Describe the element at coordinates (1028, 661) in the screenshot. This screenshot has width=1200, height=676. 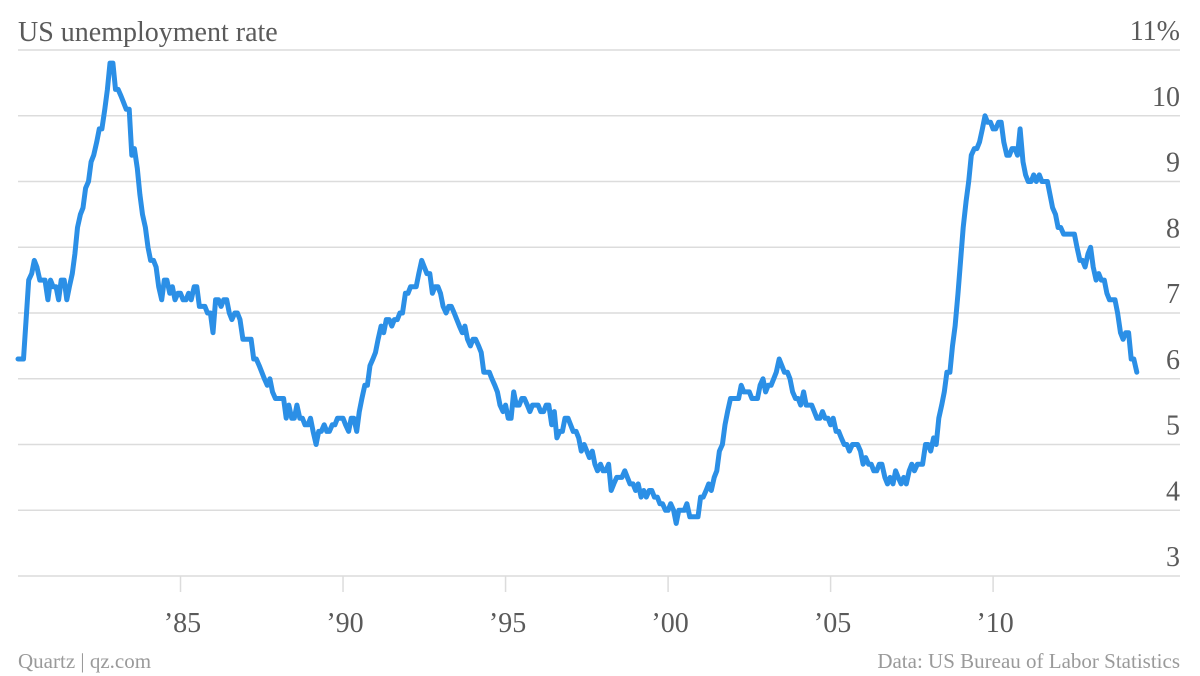
I see `source: Data: US Bureau of Labor Statistics` at that location.